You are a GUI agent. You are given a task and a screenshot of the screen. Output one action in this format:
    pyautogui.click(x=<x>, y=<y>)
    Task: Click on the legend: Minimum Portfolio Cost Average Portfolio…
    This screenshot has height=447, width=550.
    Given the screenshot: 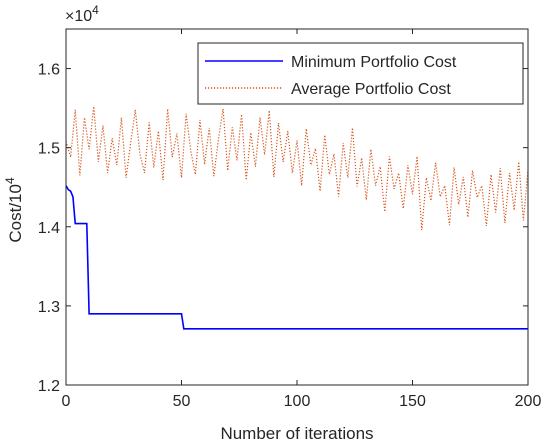 What is the action you would take?
    pyautogui.click(x=360, y=73)
    